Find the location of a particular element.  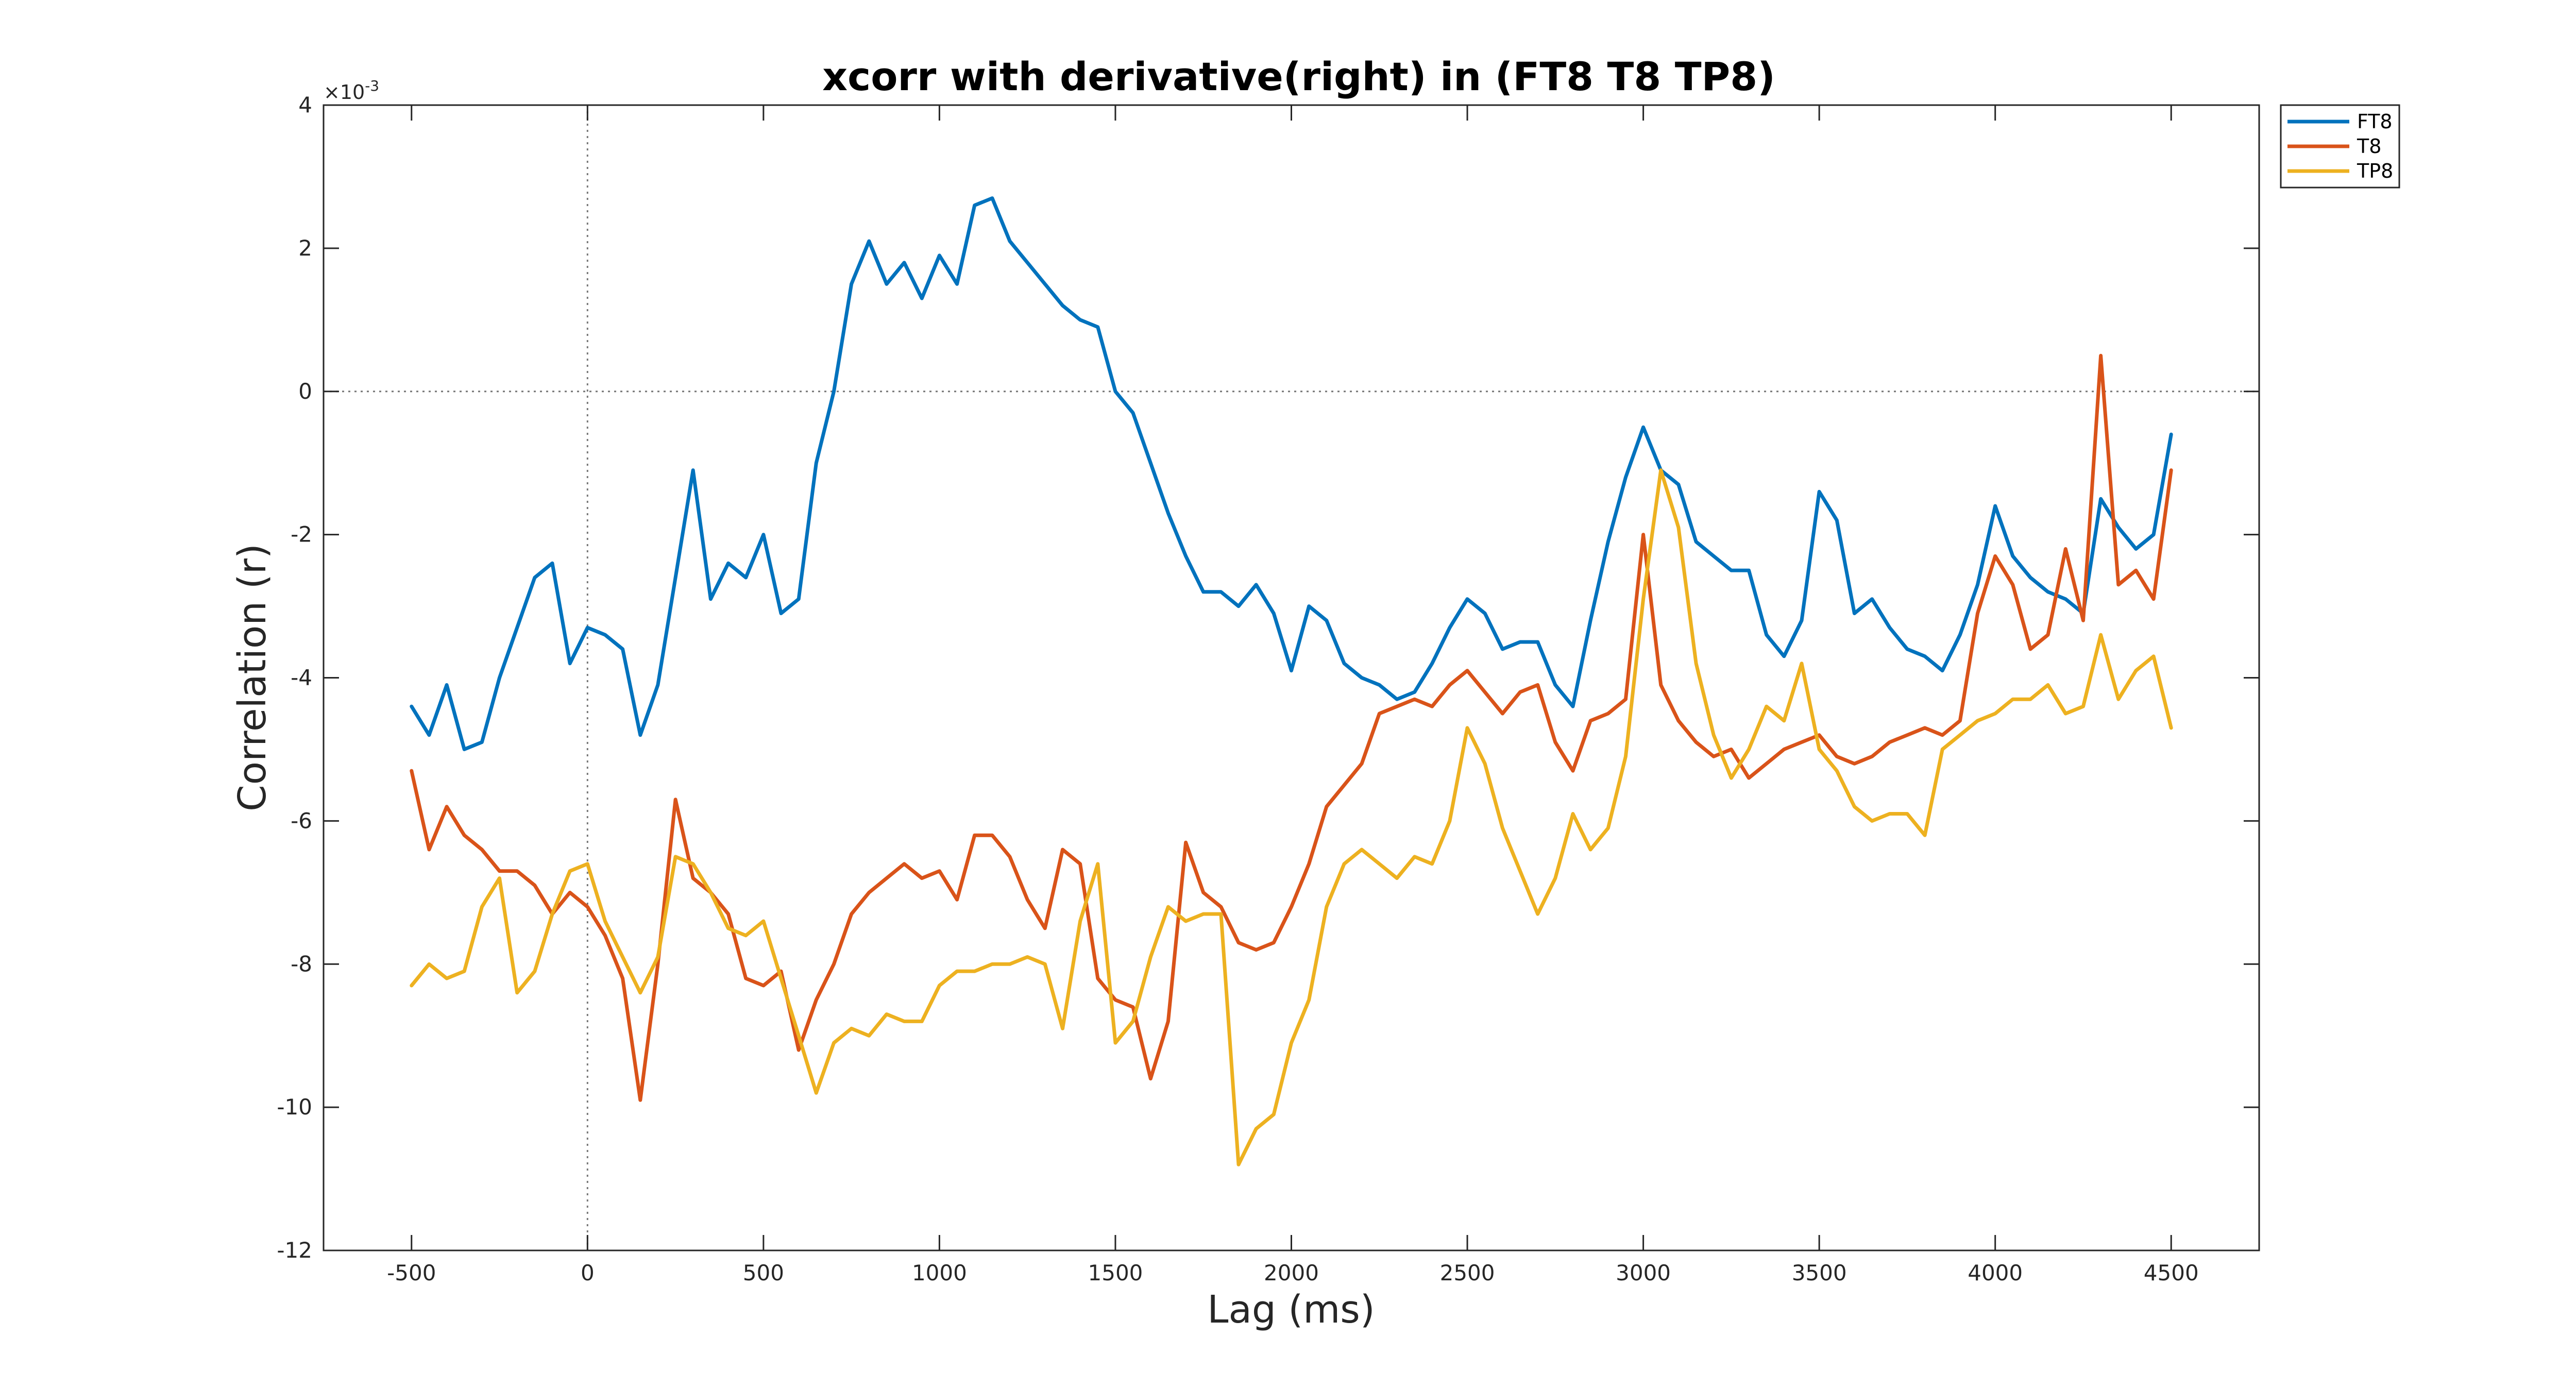

legend-label-tp8: TP8 is located at coordinates (2375, 171).